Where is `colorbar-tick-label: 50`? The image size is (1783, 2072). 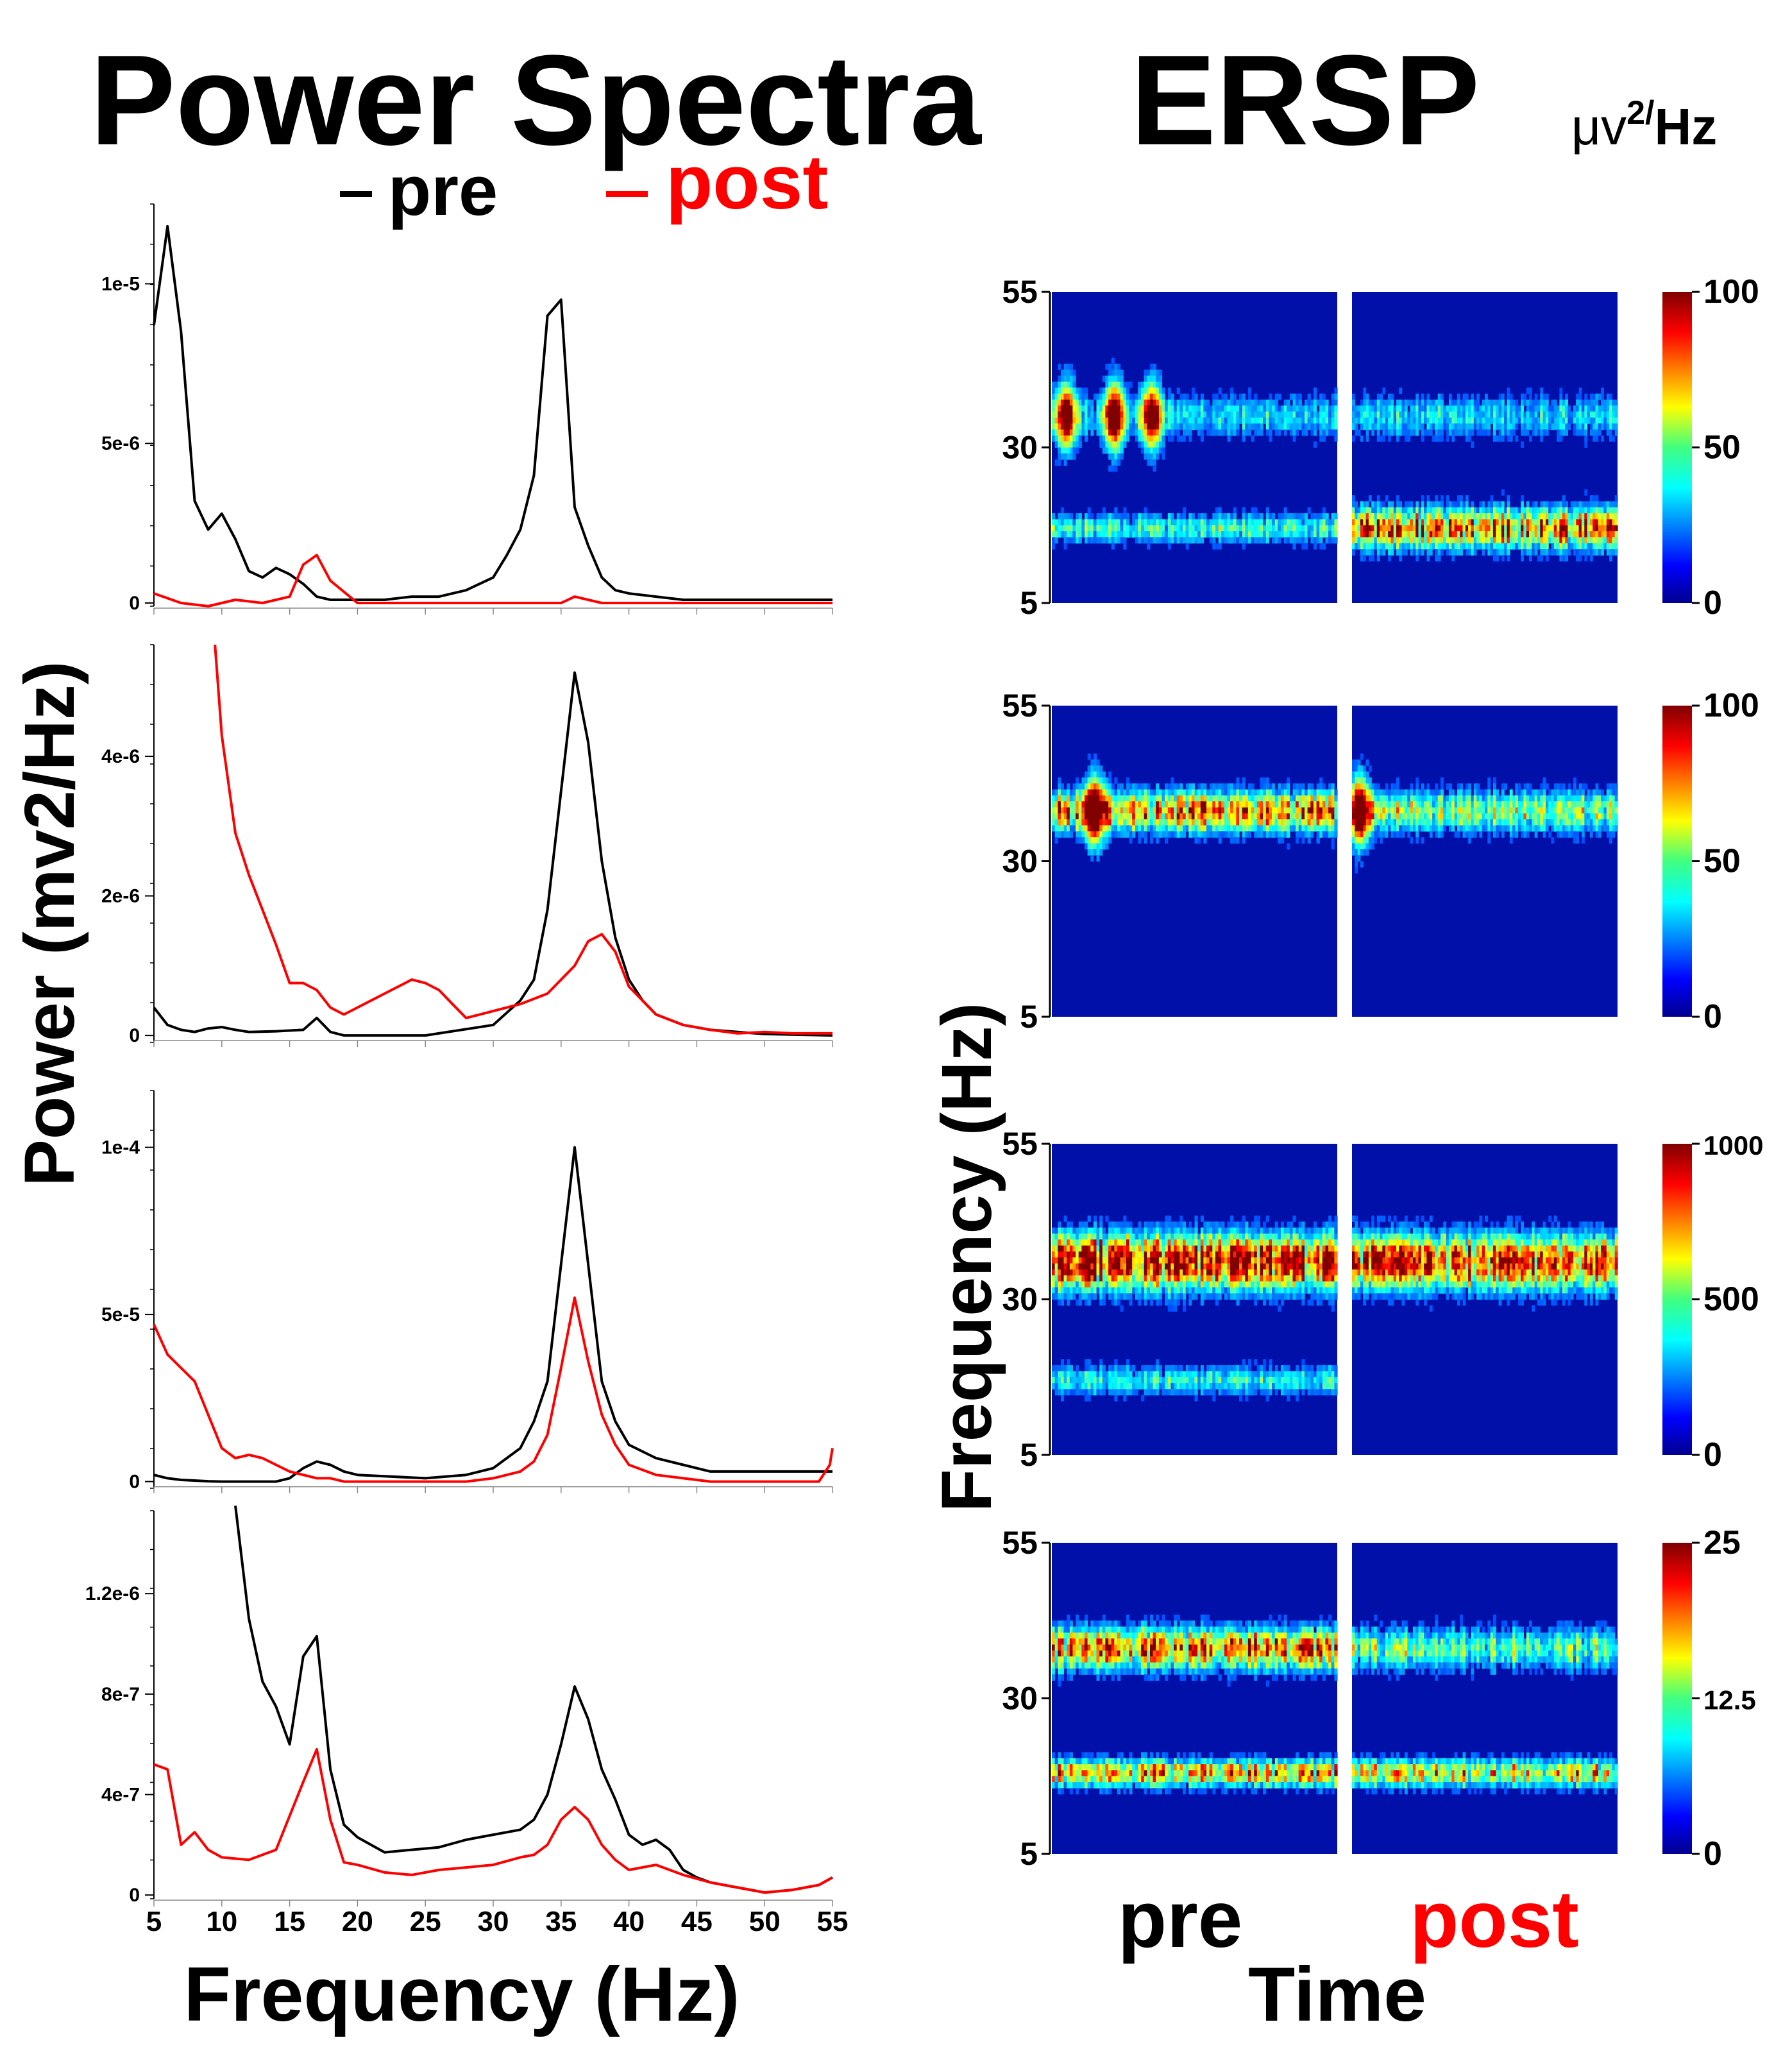 colorbar-tick-label: 50 is located at coordinates (1722, 448).